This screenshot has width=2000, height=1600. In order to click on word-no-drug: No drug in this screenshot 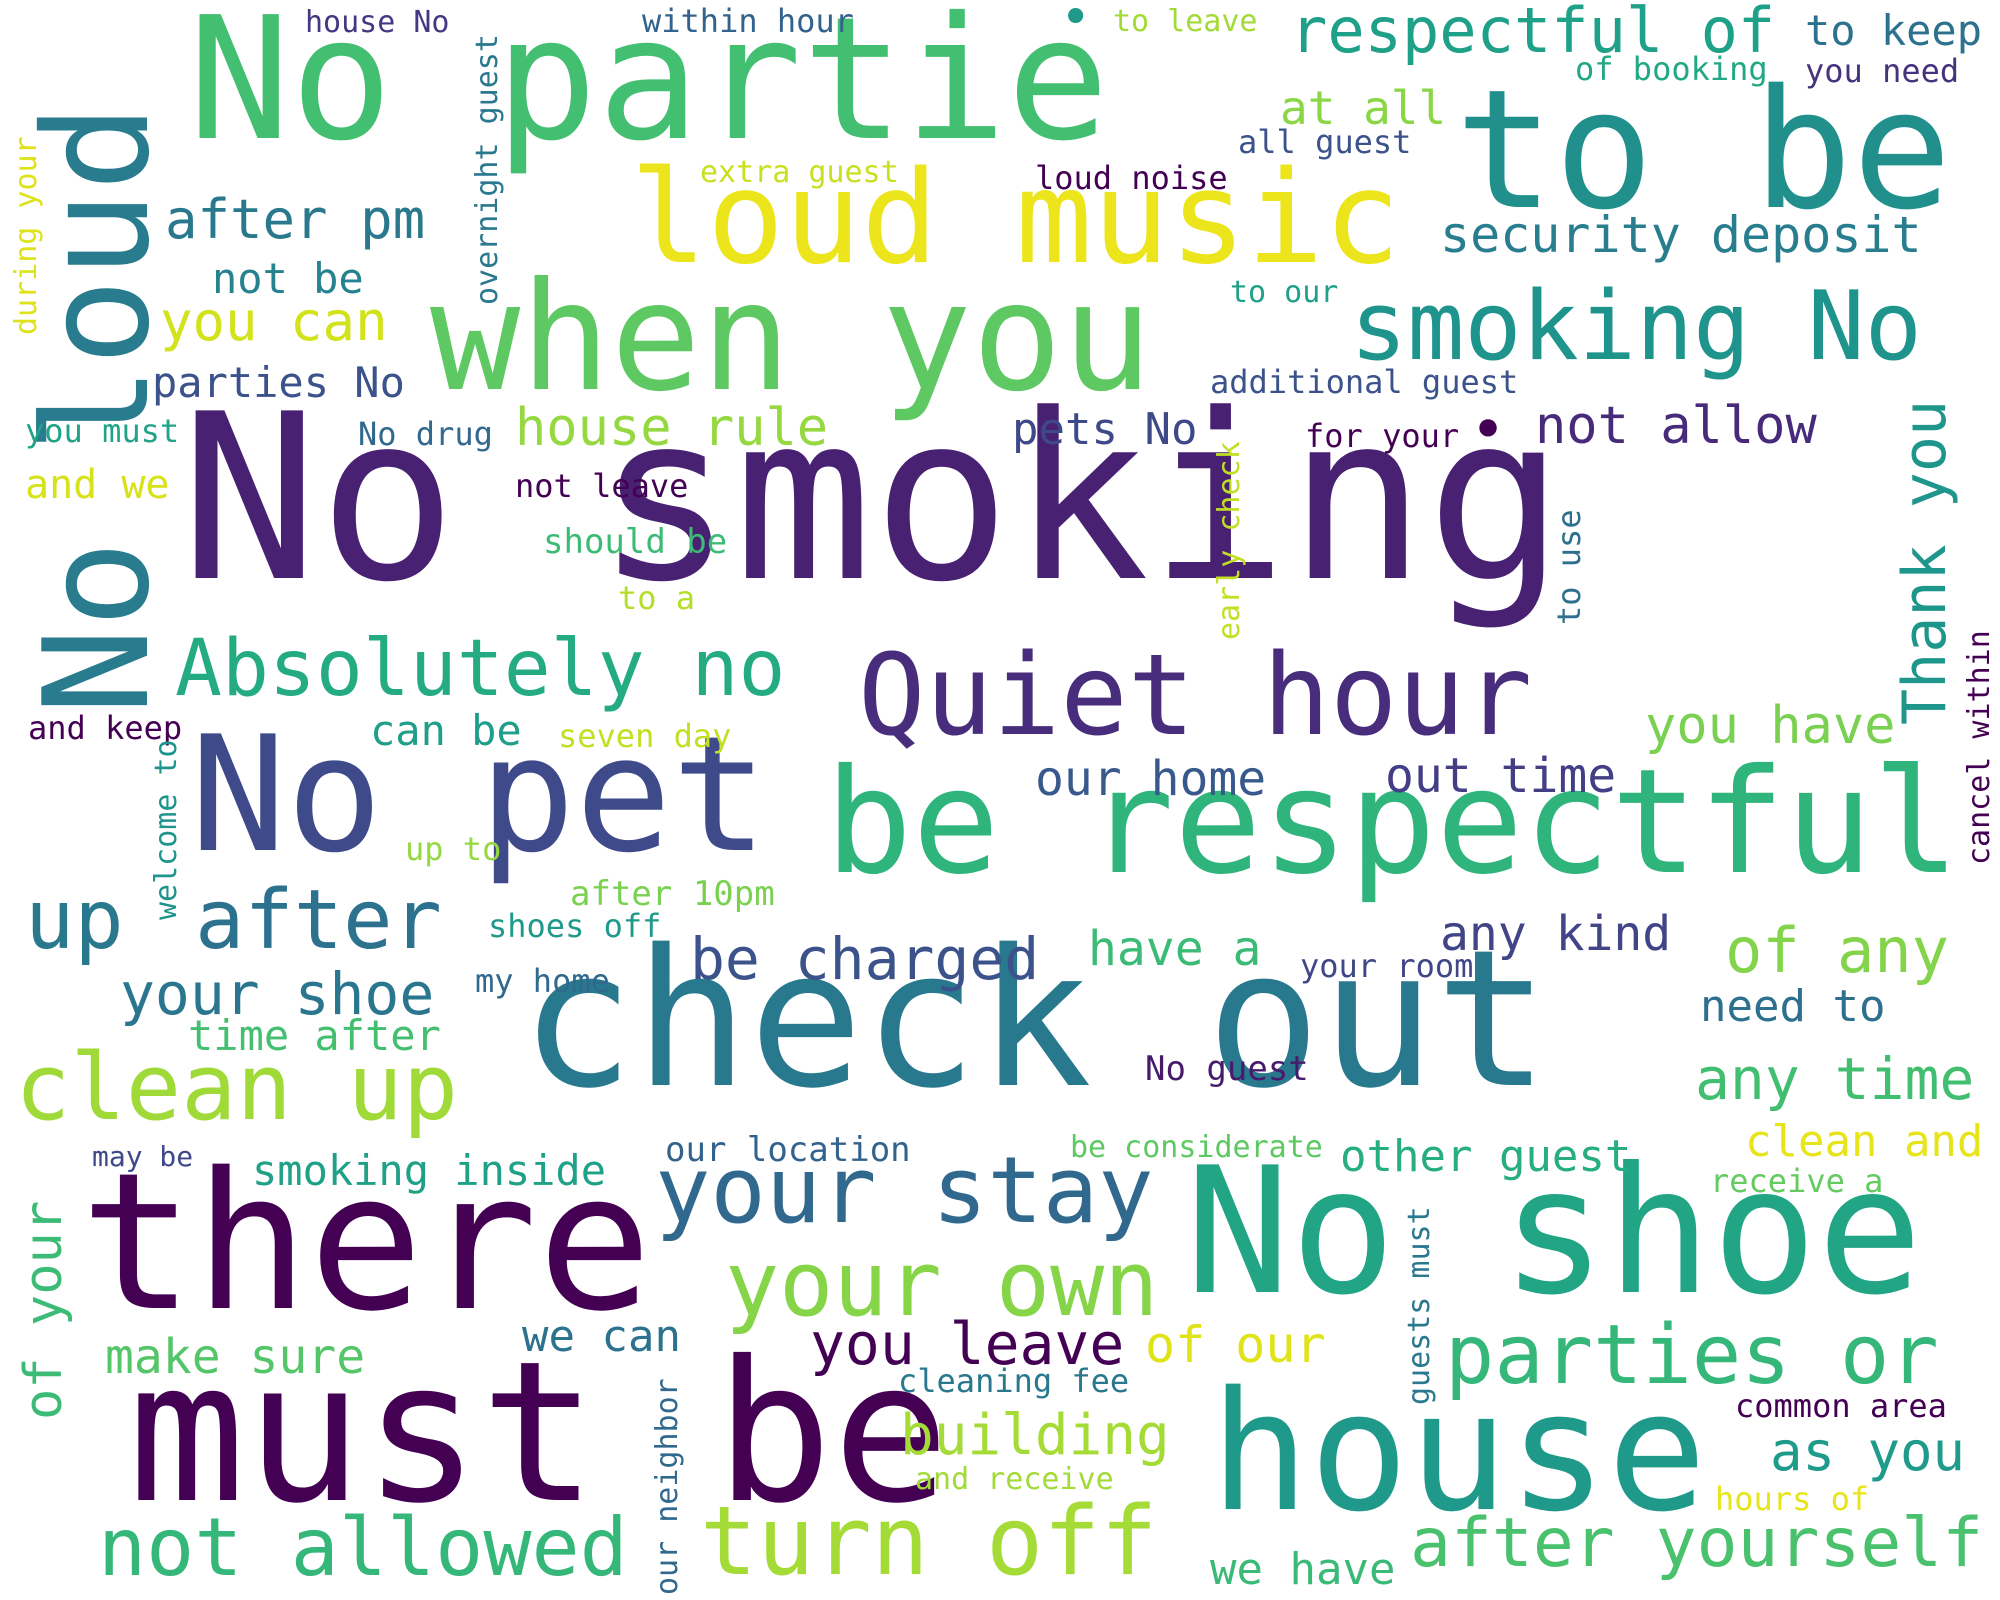, I will do `click(425, 434)`.